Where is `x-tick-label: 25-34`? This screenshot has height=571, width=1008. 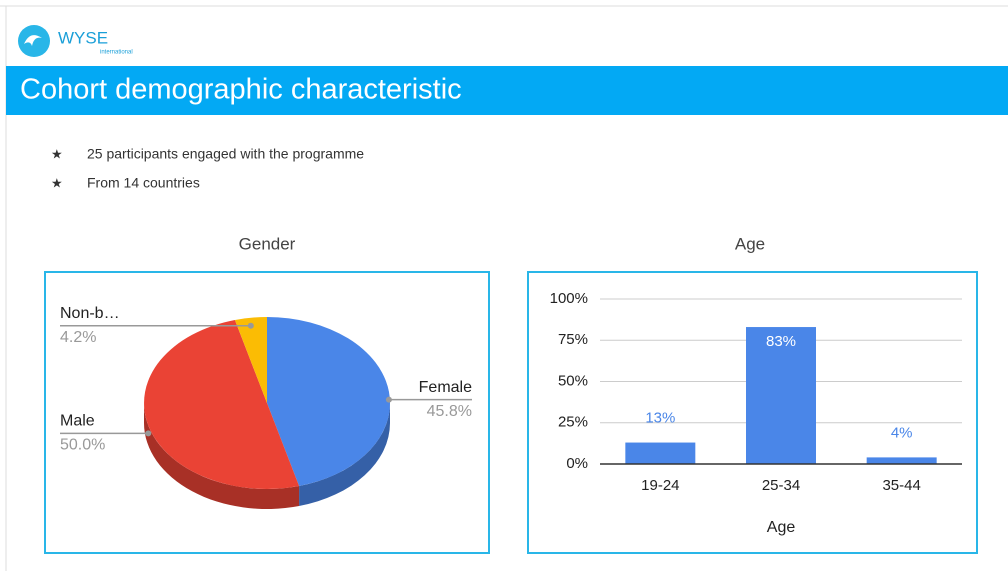
x-tick-label: 25-34 is located at coordinates (781, 485).